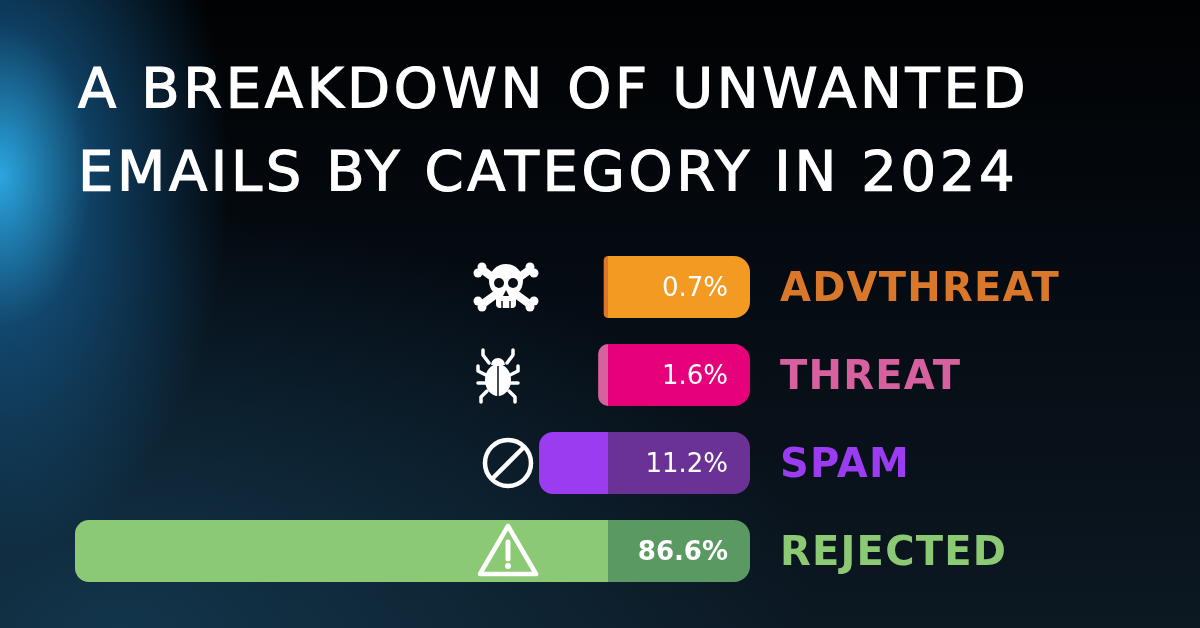 Image resolution: width=1200 pixels, height=628 pixels. What do you see at coordinates (682, 551) in the screenshot?
I see `data-label: 86.6%` at bounding box center [682, 551].